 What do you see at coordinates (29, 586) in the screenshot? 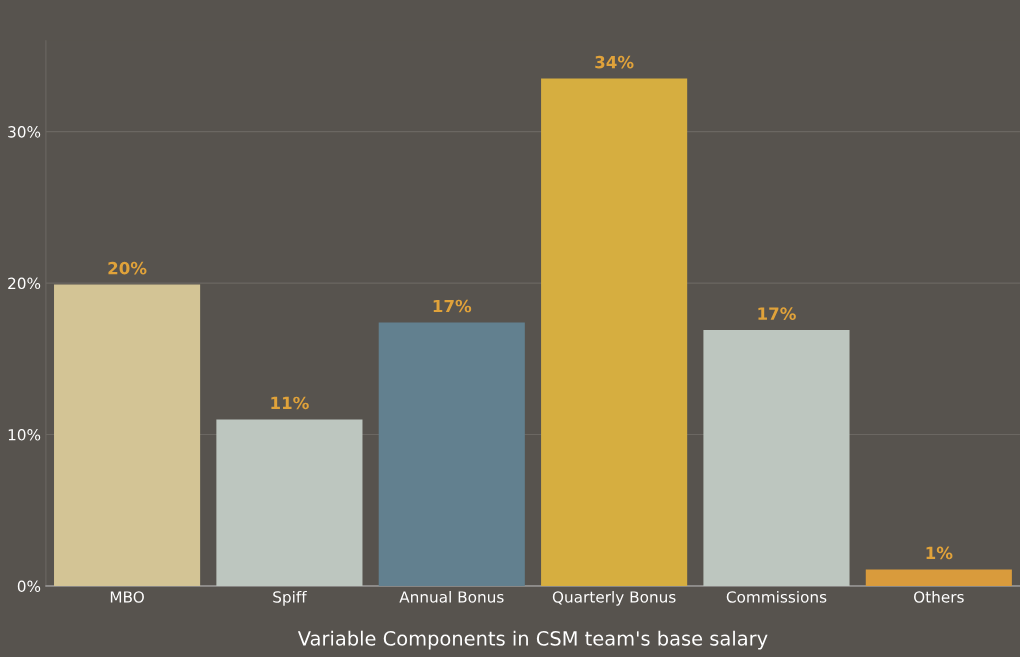
I see `y-tick-label: 0%` at bounding box center [29, 586].